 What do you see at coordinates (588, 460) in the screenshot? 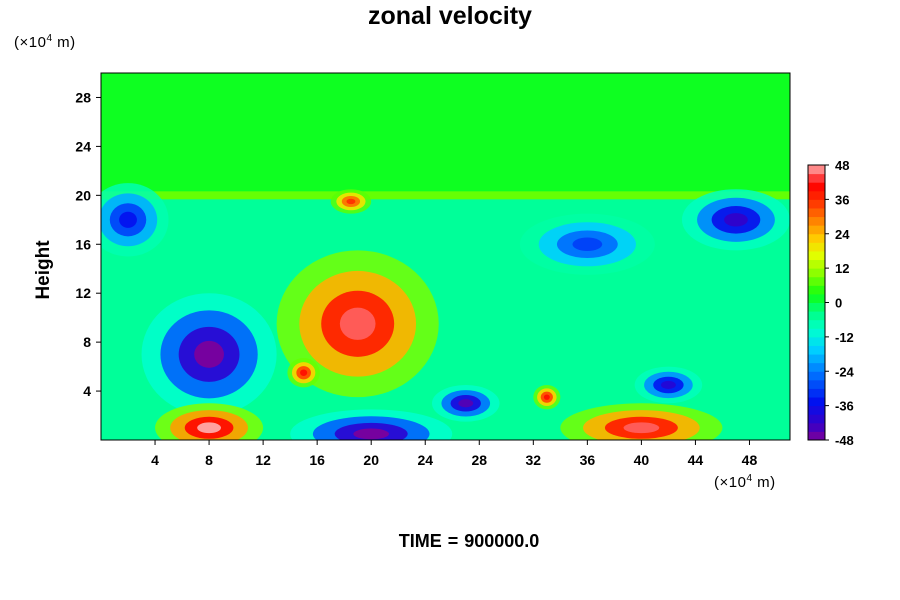
I see `x-tick-label: 36` at bounding box center [588, 460].